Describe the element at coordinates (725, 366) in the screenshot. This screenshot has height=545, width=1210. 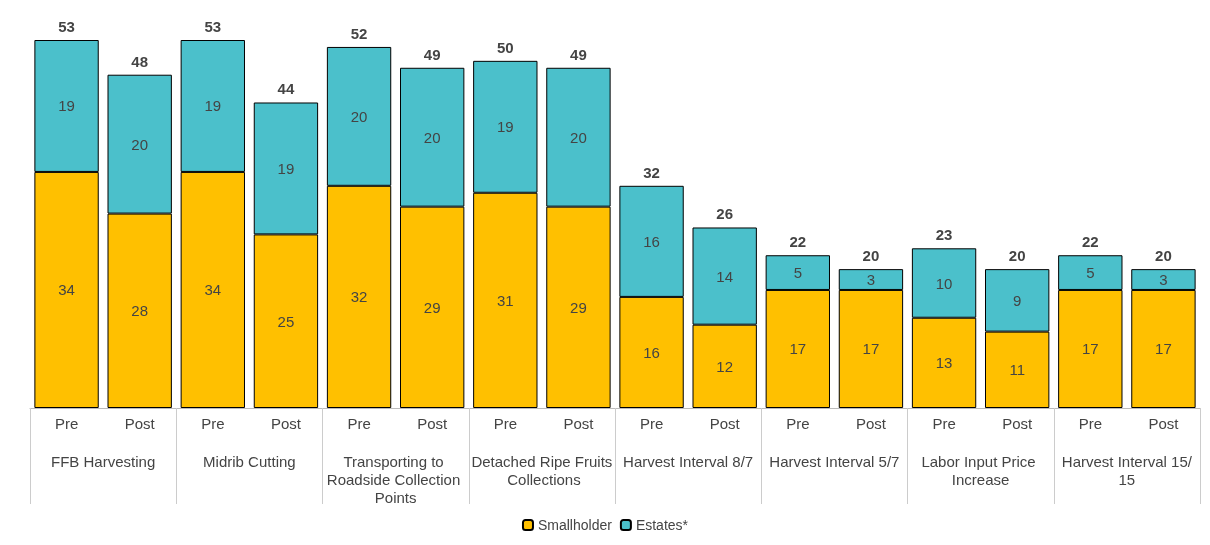
I see `data-label: 12` at that location.